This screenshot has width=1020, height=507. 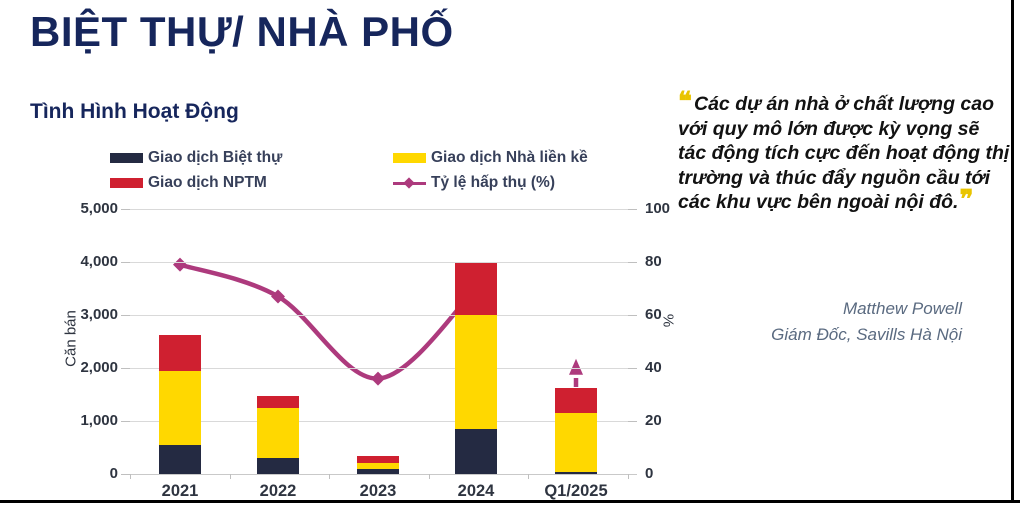 What do you see at coordinates (180, 491) in the screenshot?
I see `category-label: 2021` at bounding box center [180, 491].